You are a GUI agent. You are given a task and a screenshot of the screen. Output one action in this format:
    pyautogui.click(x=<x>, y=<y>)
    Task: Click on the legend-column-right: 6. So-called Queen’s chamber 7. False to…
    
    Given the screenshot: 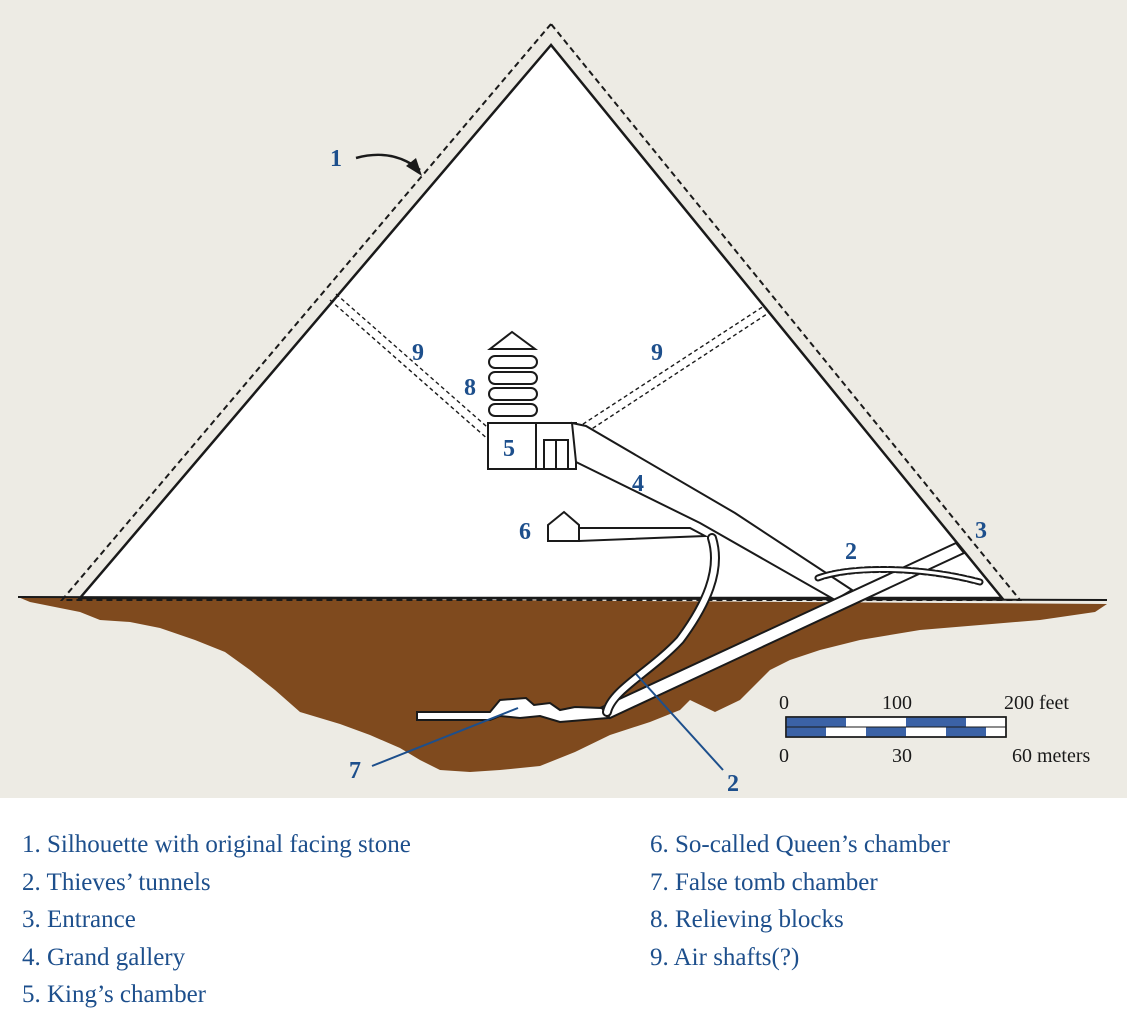 What is the action you would take?
    pyautogui.click(x=800, y=901)
    